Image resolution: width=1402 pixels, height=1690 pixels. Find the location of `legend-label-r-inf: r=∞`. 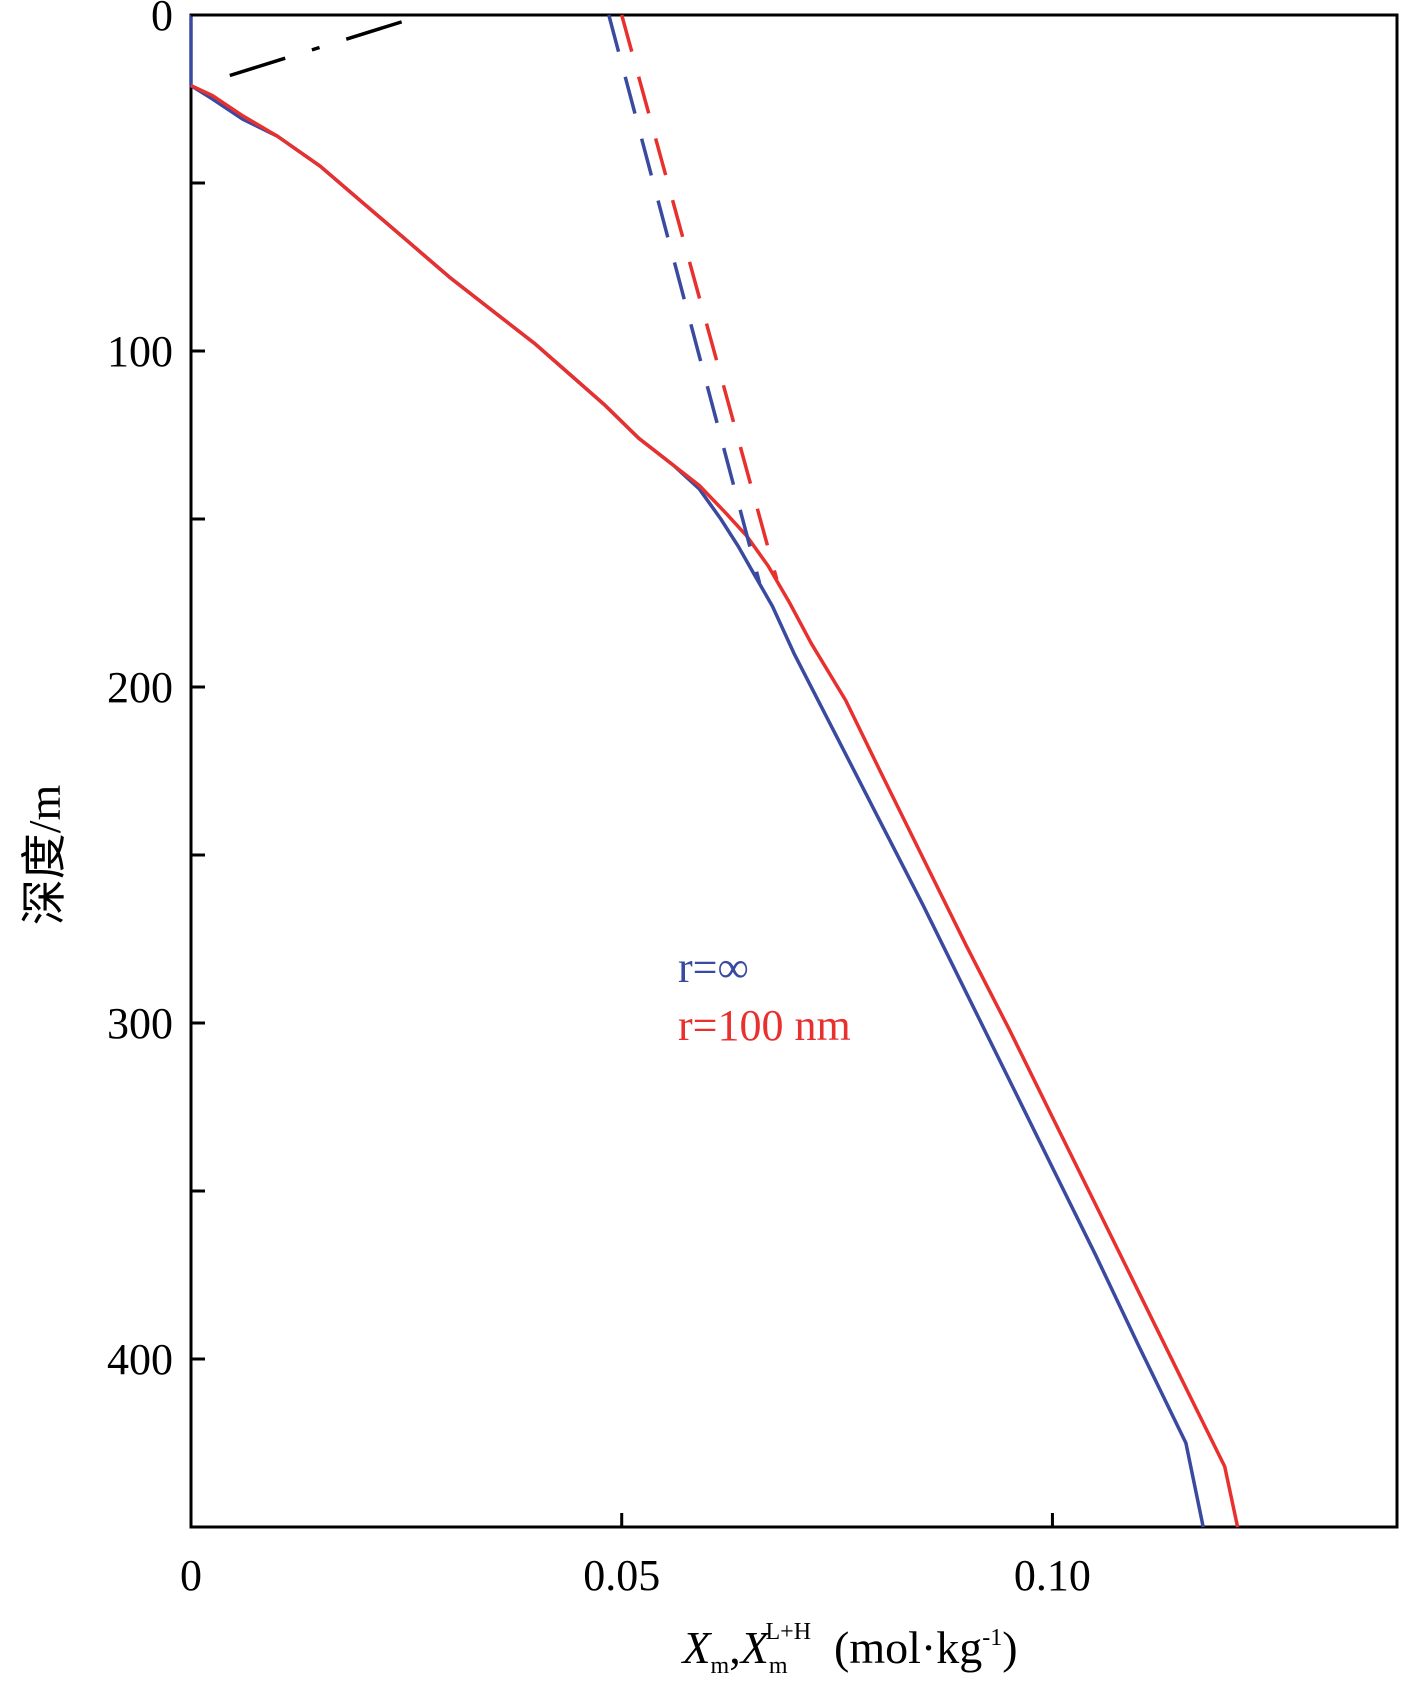

legend-label-r-inf: r=∞ is located at coordinates (713, 967).